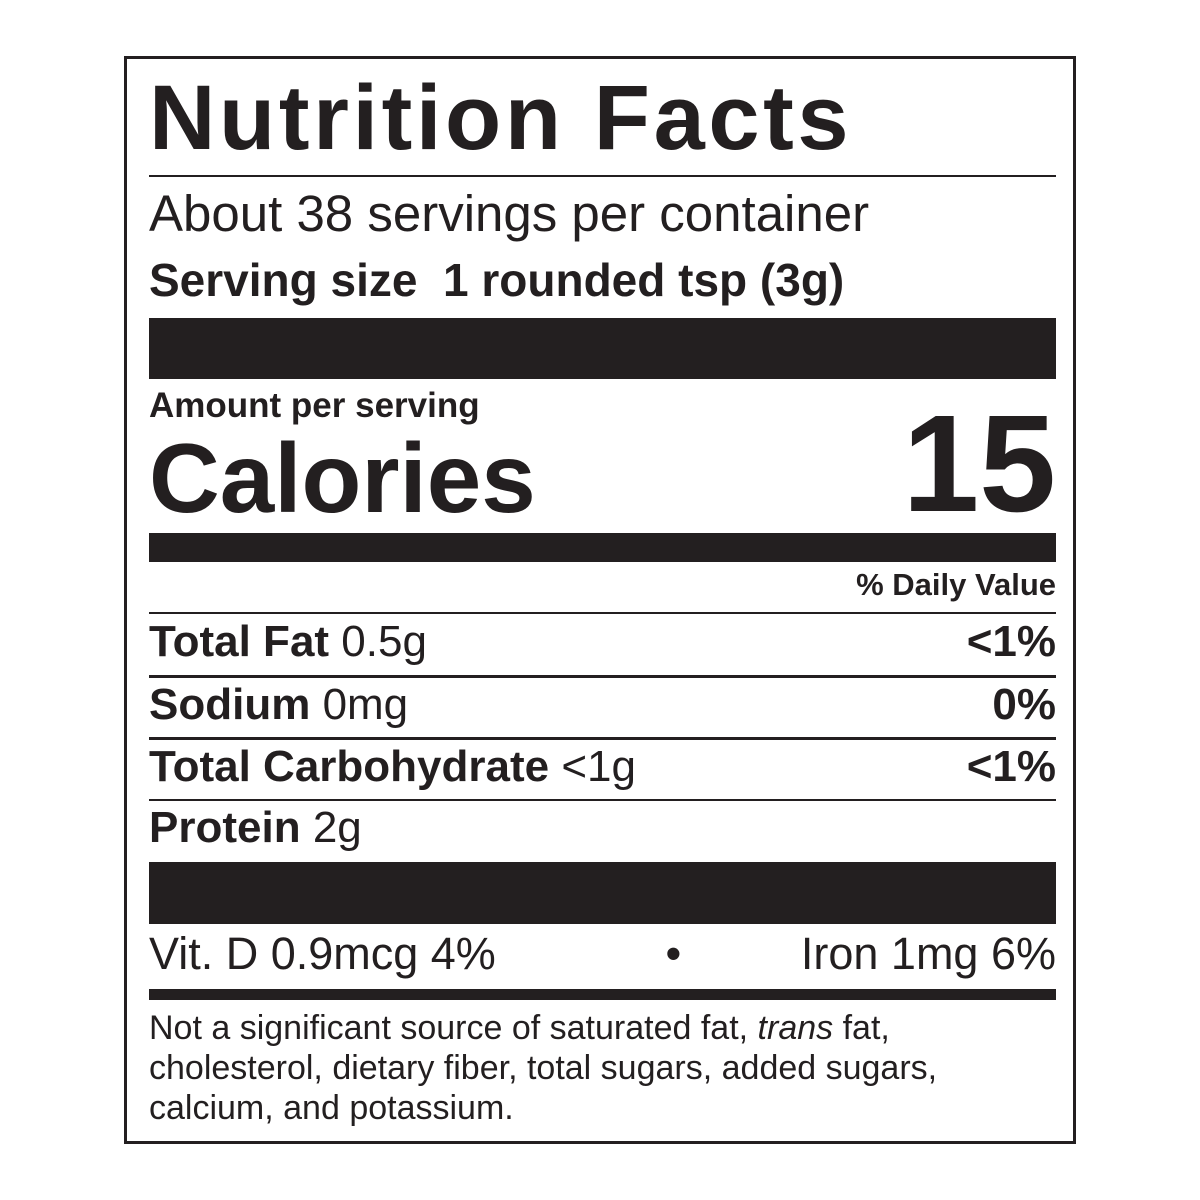 This screenshot has width=1200, height=1200. I want to click on nutrient-amount: 2g, so click(337, 827).